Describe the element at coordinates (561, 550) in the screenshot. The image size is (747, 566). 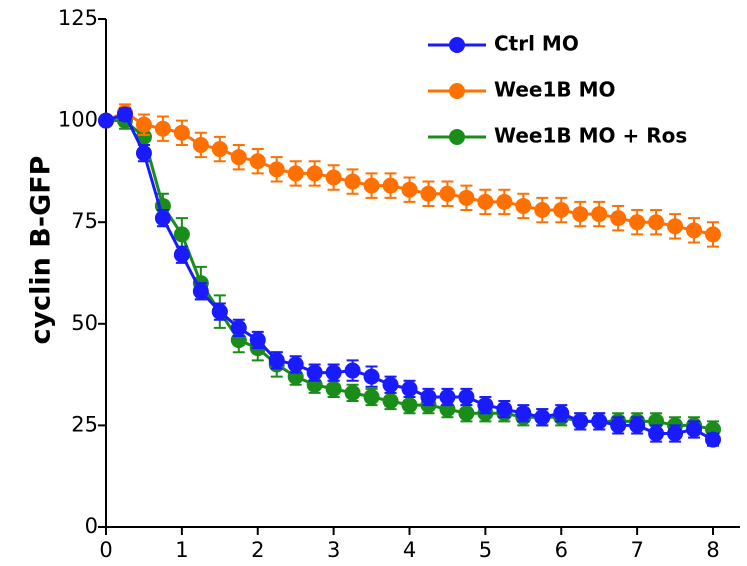
I see `x-tick-label: 6` at that location.